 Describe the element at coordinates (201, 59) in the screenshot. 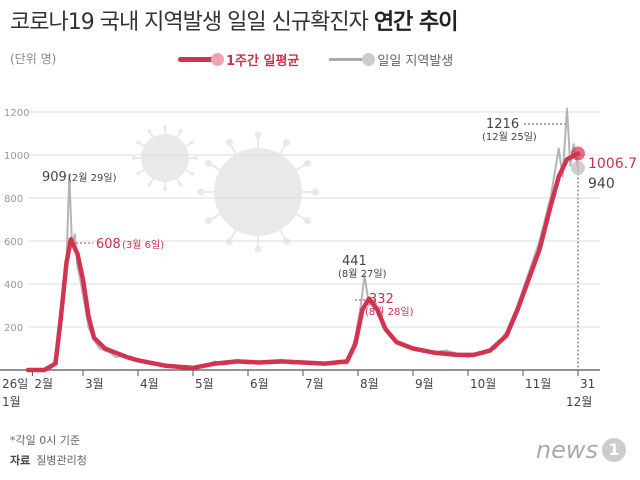

I see `legend-swatch-avg` at that location.